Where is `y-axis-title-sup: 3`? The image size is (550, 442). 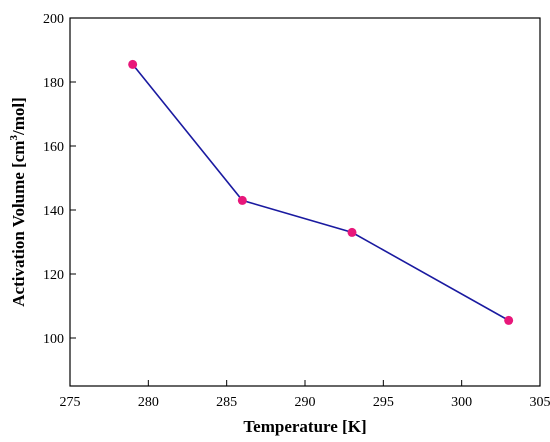
y-axis-title-sup: 3 is located at coordinates (14, 138).